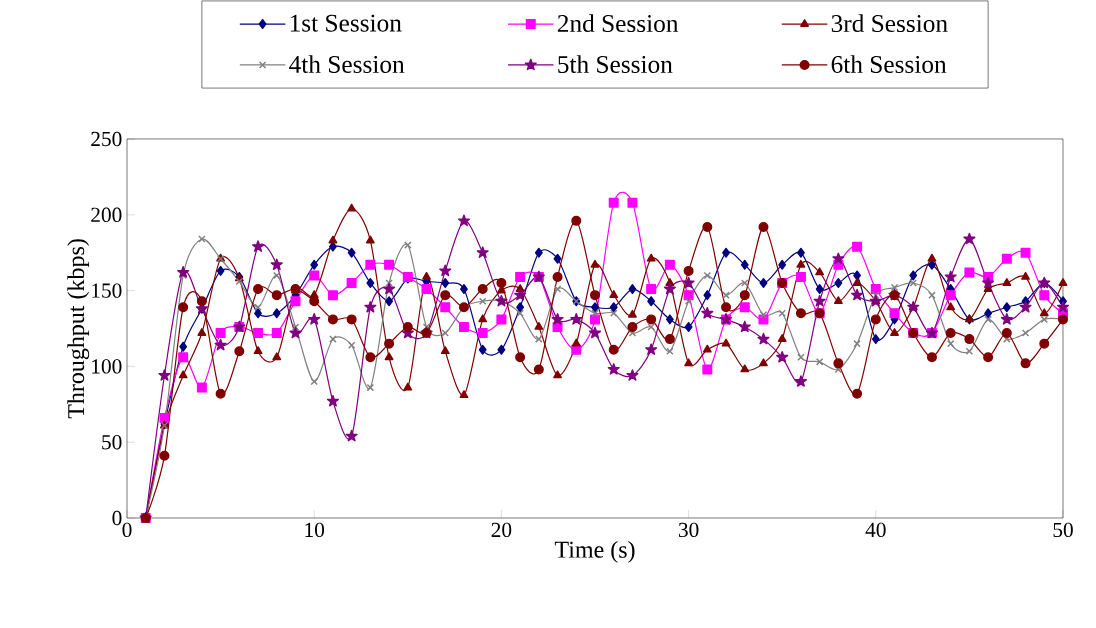  What do you see at coordinates (594, 551) in the screenshot?
I see `x-axis-title: Time (s)` at bounding box center [594, 551].